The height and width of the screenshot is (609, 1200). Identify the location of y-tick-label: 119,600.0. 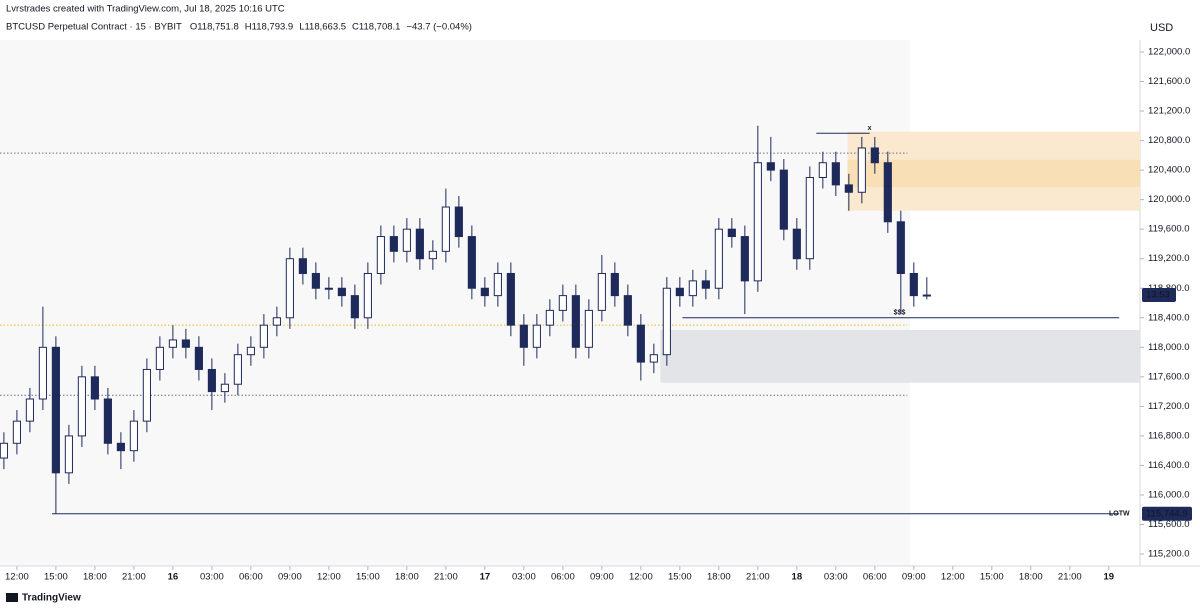
(1169, 229).